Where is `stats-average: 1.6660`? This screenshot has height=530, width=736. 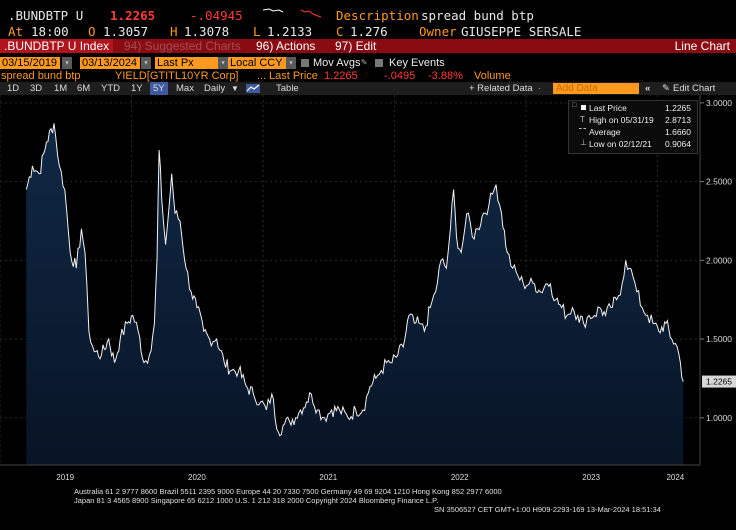 stats-average: 1.6660 is located at coordinates (678, 132).